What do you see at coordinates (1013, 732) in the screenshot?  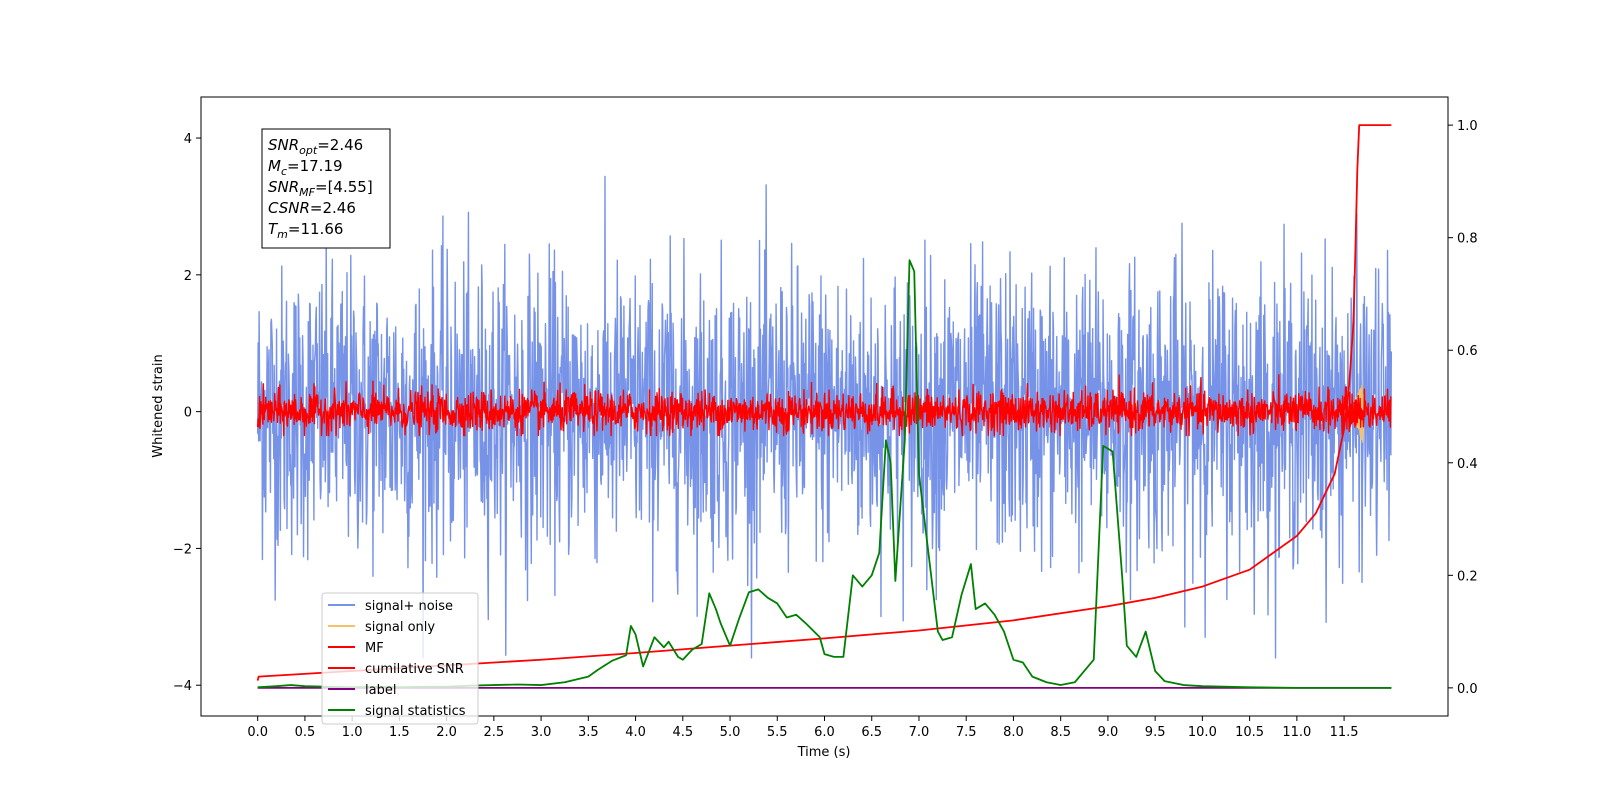 I see `x-tick-label: 8.0` at bounding box center [1013, 732].